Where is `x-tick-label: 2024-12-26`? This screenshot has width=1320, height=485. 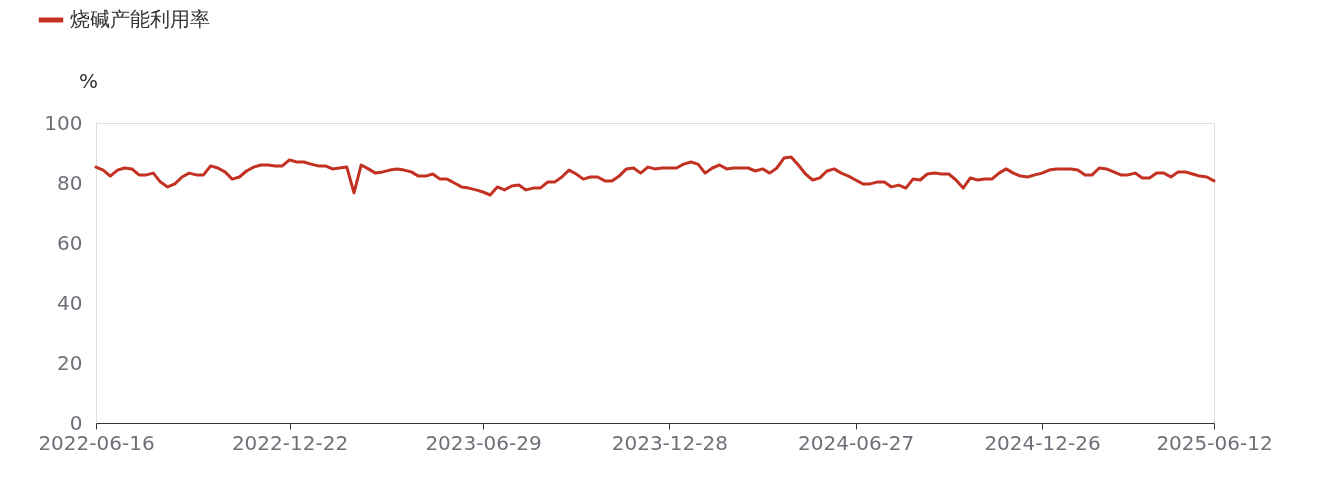 x-tick-label: 2024-12-26 is located at coordinates (1042, 442).